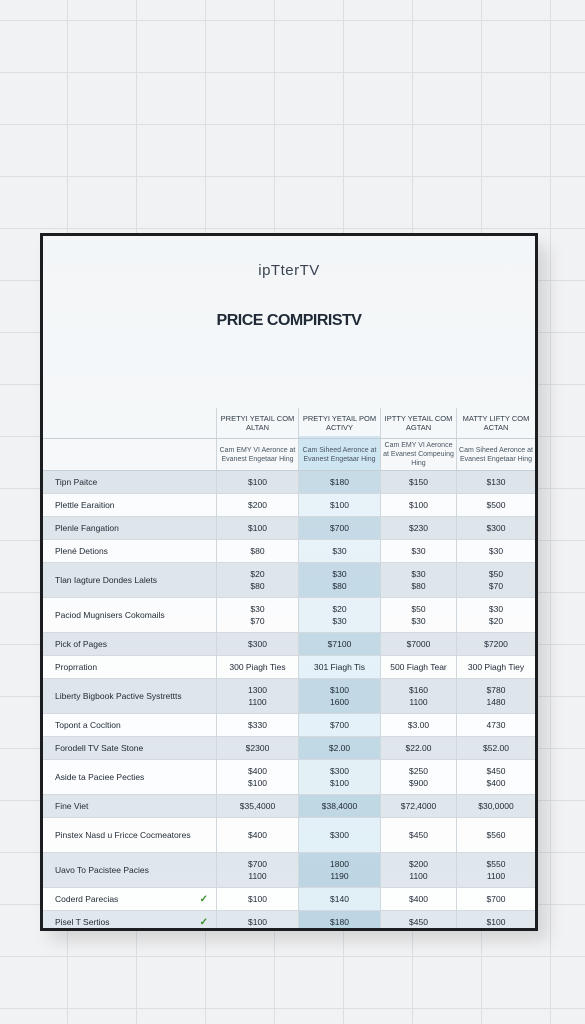 The width and height of the screenshot is (585, 1024). I want to click on price-cell: $50 $30, so click(418, 615).